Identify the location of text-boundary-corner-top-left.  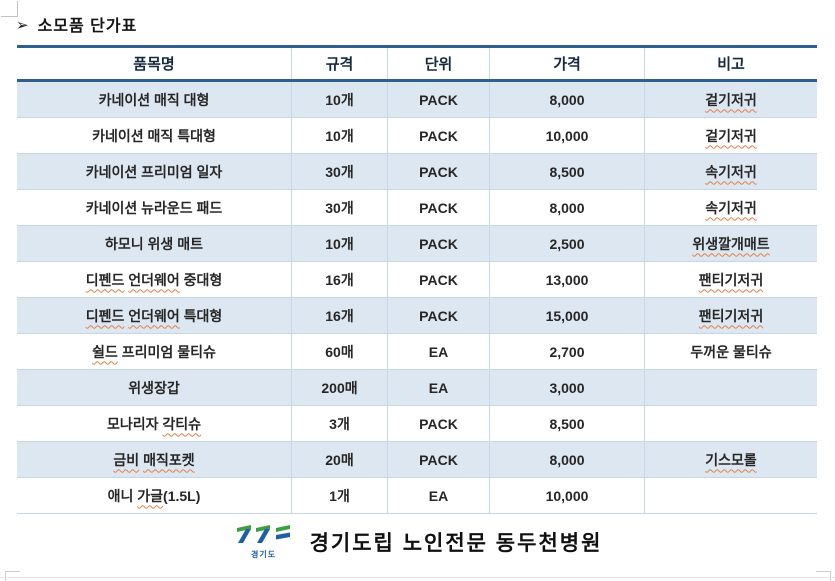
(9, 9).